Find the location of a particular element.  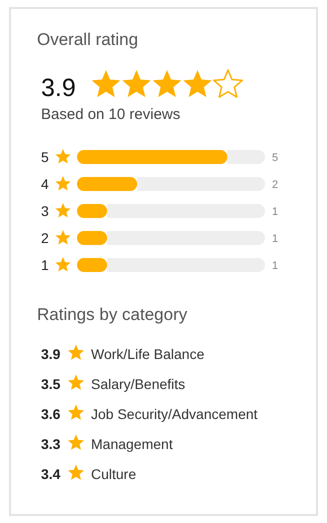

data-label: 3.3 is located at coordinates (51, 444).